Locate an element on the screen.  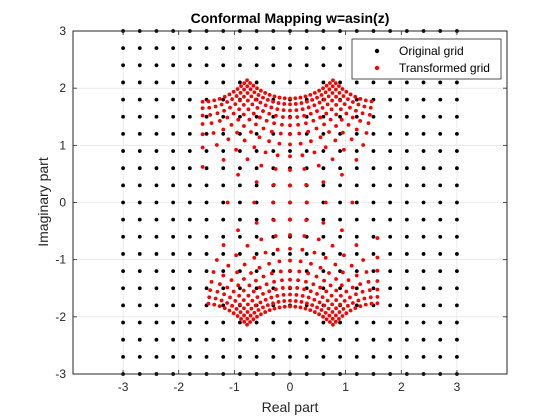
y-axis-label: Imaginary part is located at coordinates (43, 202).